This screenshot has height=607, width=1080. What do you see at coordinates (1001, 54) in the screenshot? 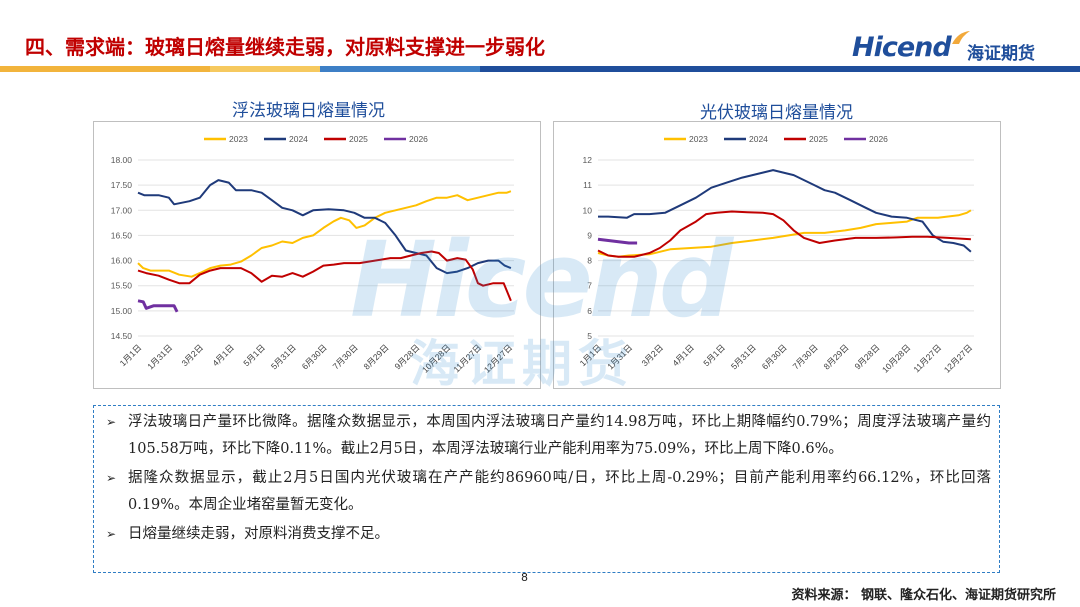
I see `logo-chinese-name: 海证期货` at bounding box center [1001, 54].